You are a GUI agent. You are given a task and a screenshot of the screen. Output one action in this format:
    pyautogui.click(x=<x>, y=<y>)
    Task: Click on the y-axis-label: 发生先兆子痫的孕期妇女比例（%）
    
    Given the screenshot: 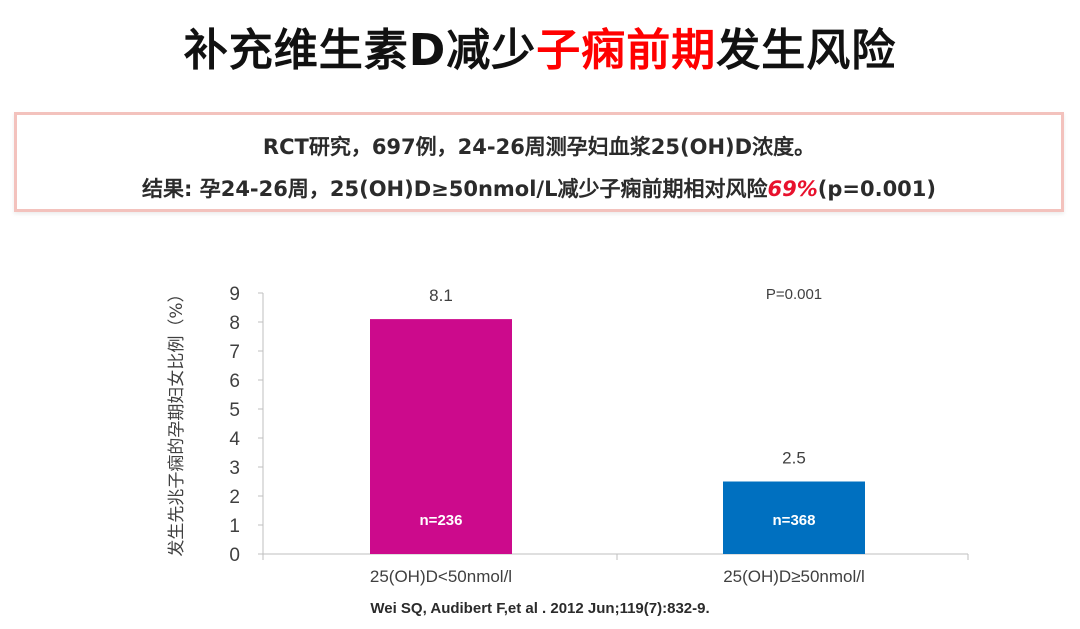 What is the action you would take?
    pyautogui.click(x=177, y=420)
    